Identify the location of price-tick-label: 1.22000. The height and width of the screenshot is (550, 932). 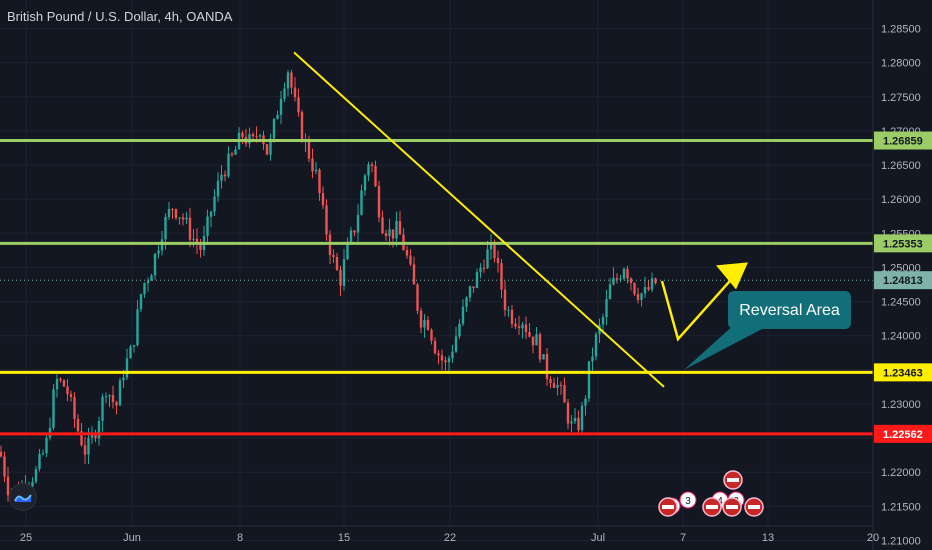
(901, 473).